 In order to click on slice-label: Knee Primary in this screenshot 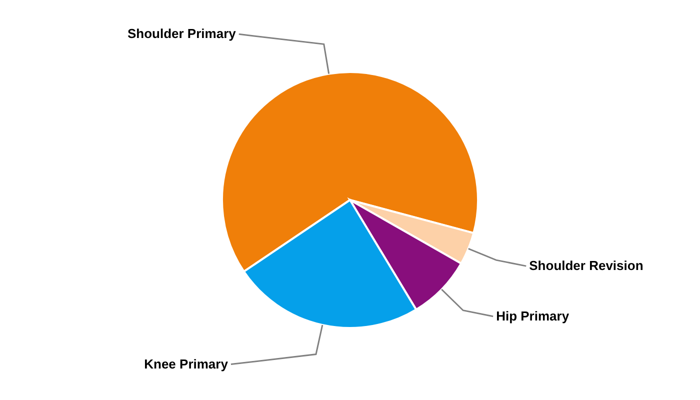, I will do `click(186, 364)`.